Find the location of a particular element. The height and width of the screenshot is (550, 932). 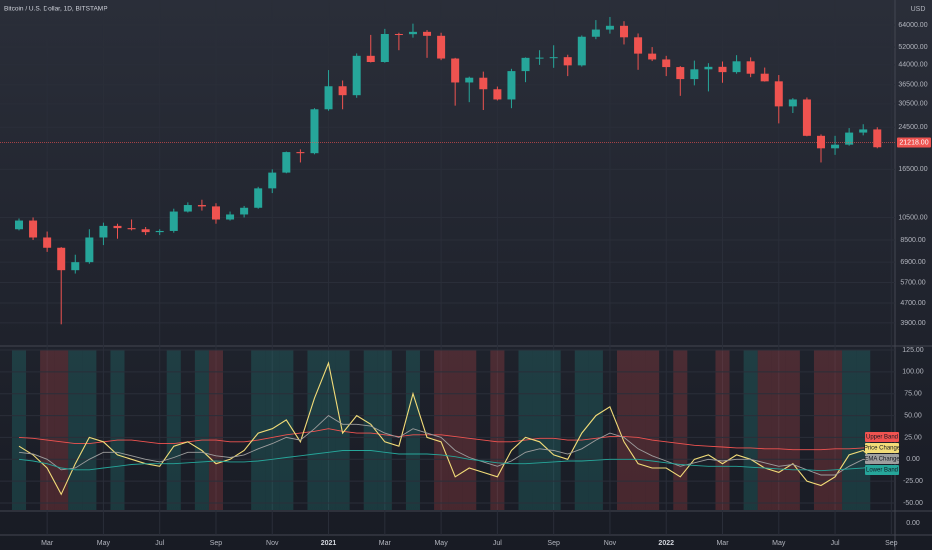

y-tick-label: 3900.00 is located at coordinates (912, 323).